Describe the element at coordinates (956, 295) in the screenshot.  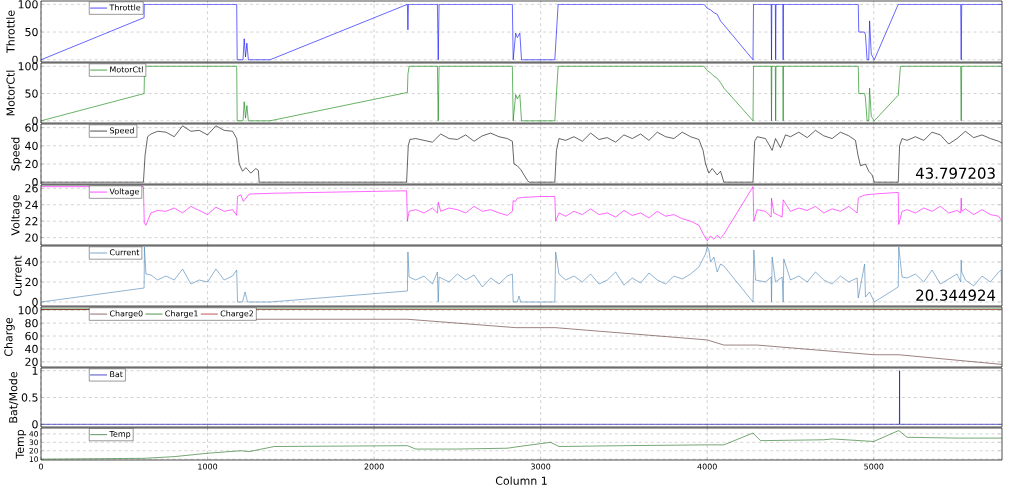
I see `annotation: 20.344924` at that location.